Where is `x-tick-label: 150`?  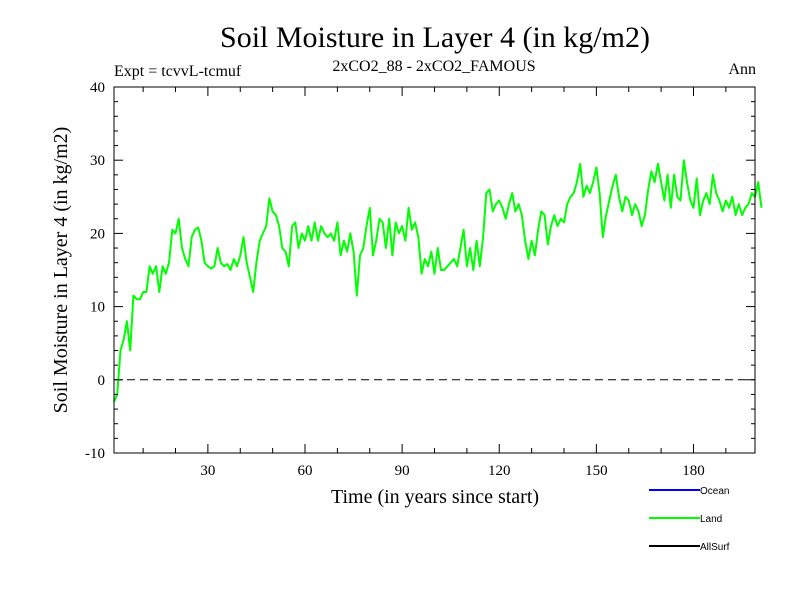 x-tick-label: 150 is located at coordinates (596, 471).